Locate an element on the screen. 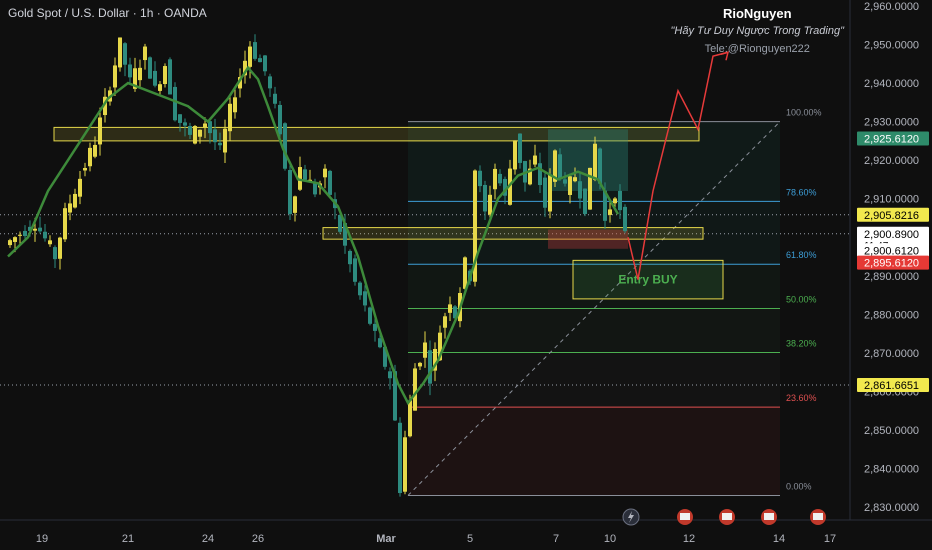 The image size is (932, 550). fib-level-label: 78.60% is located at coordinates (801, 192).